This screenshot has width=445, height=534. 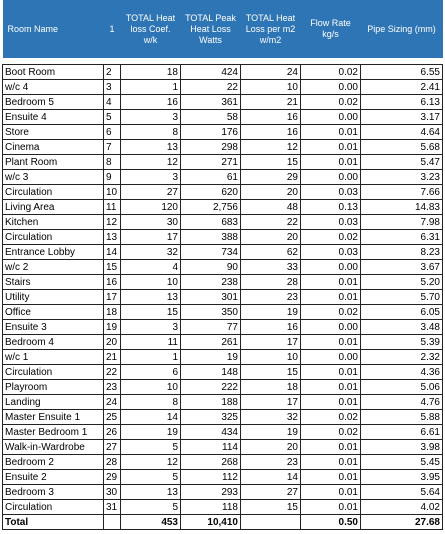 What do you see at coordinates (401, 417) in the screenshot?
I see `data-cell: 5.88` at bounding box center [401, 417].